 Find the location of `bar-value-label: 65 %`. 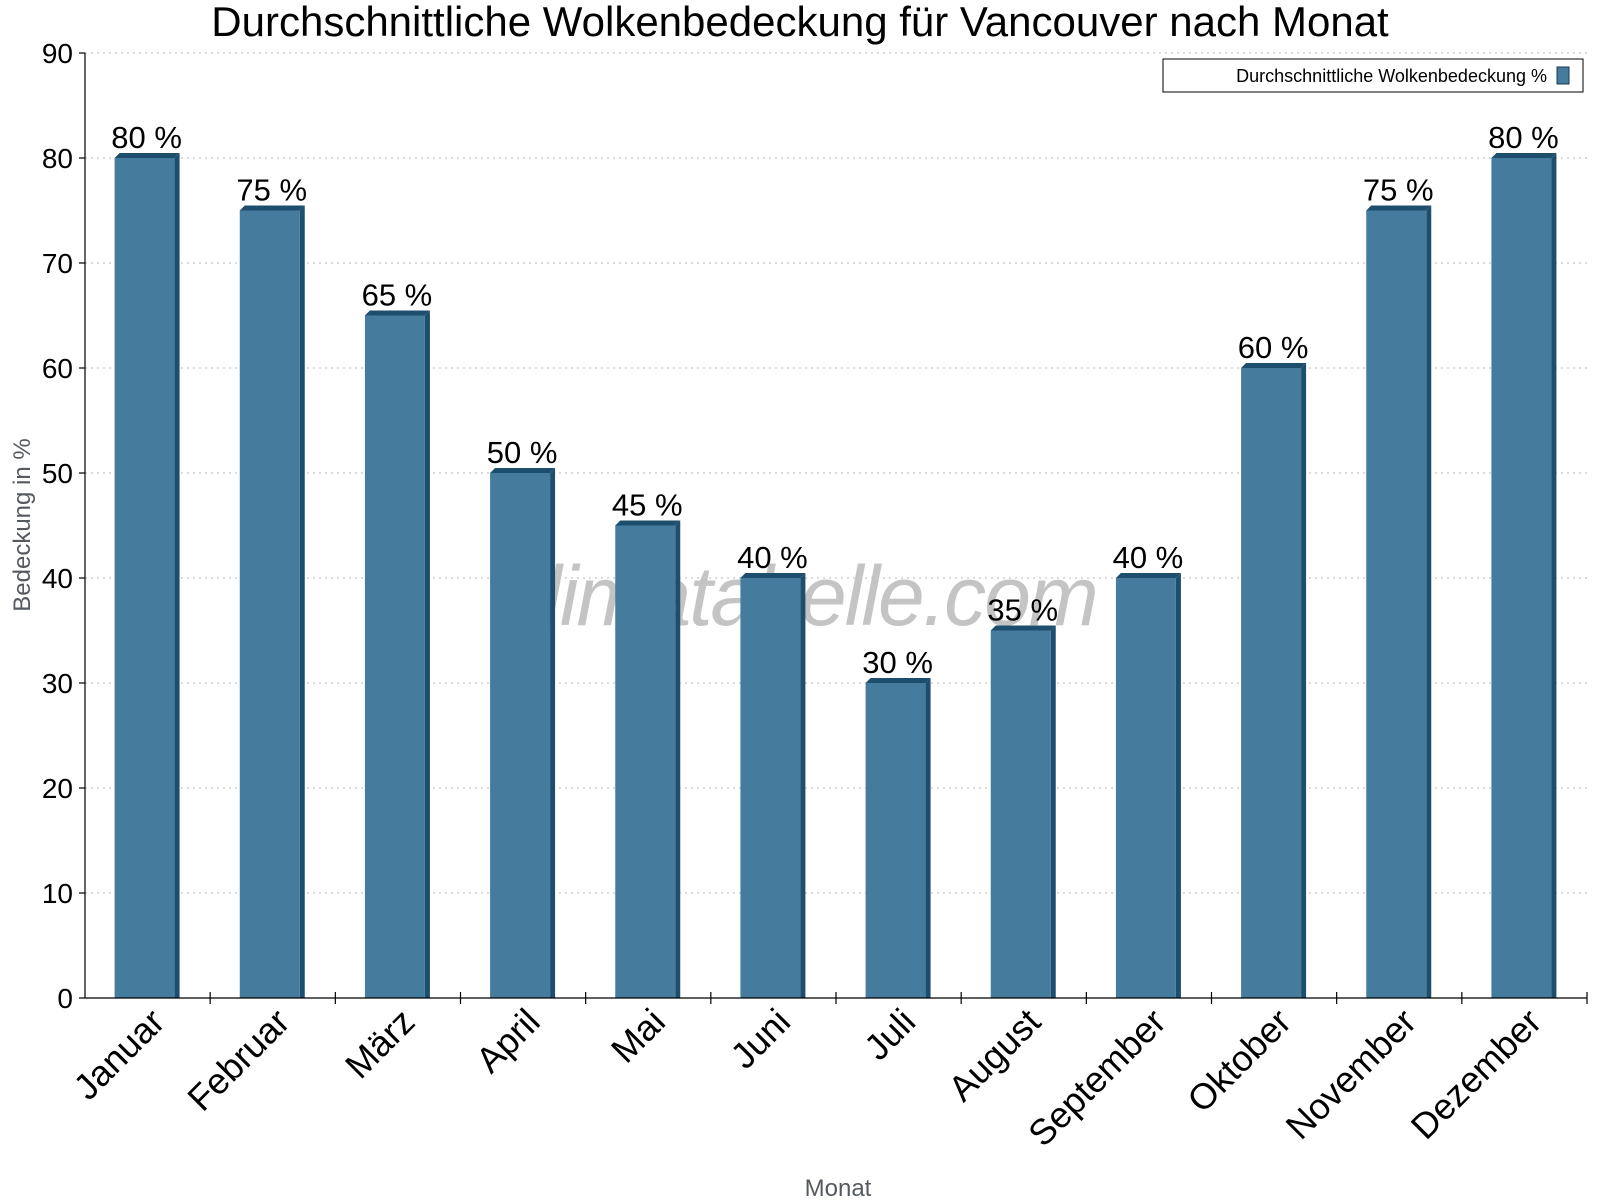

bar-value-label: 65 % is located at coordinates (397, 295).